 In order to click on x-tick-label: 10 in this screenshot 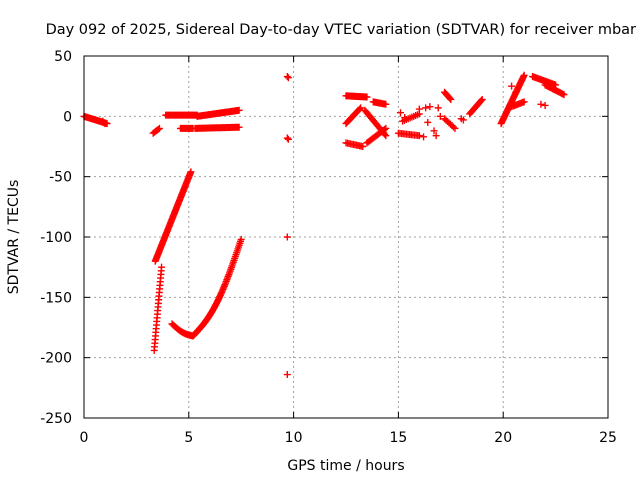, I will do `click(294, 438)`.